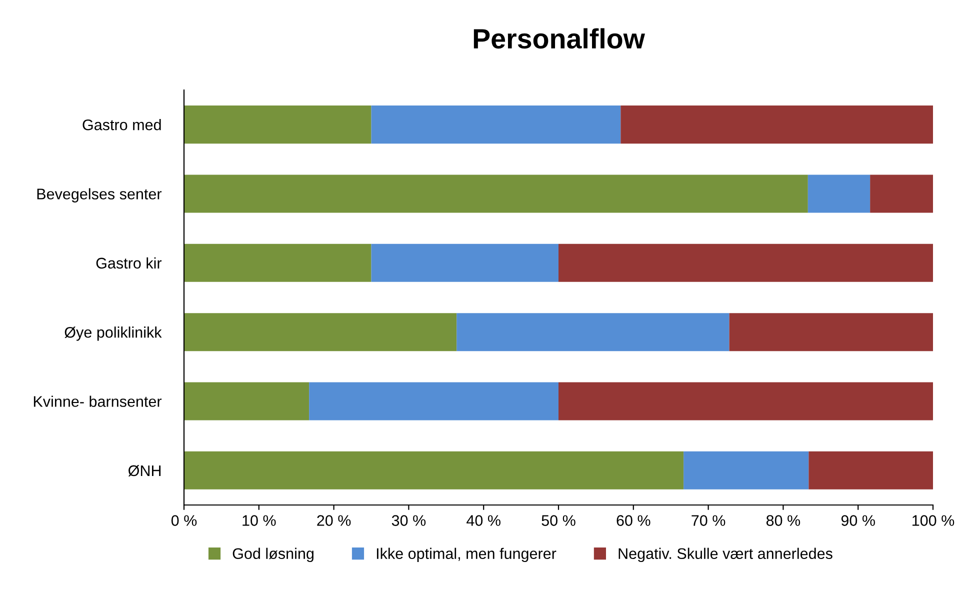 Image resolution: width=961 pixels, height=602 pixels. Describe the element at coordinates (129, 263) in the screenshot. I see `y-tick-label: Gastro kir` at that location.